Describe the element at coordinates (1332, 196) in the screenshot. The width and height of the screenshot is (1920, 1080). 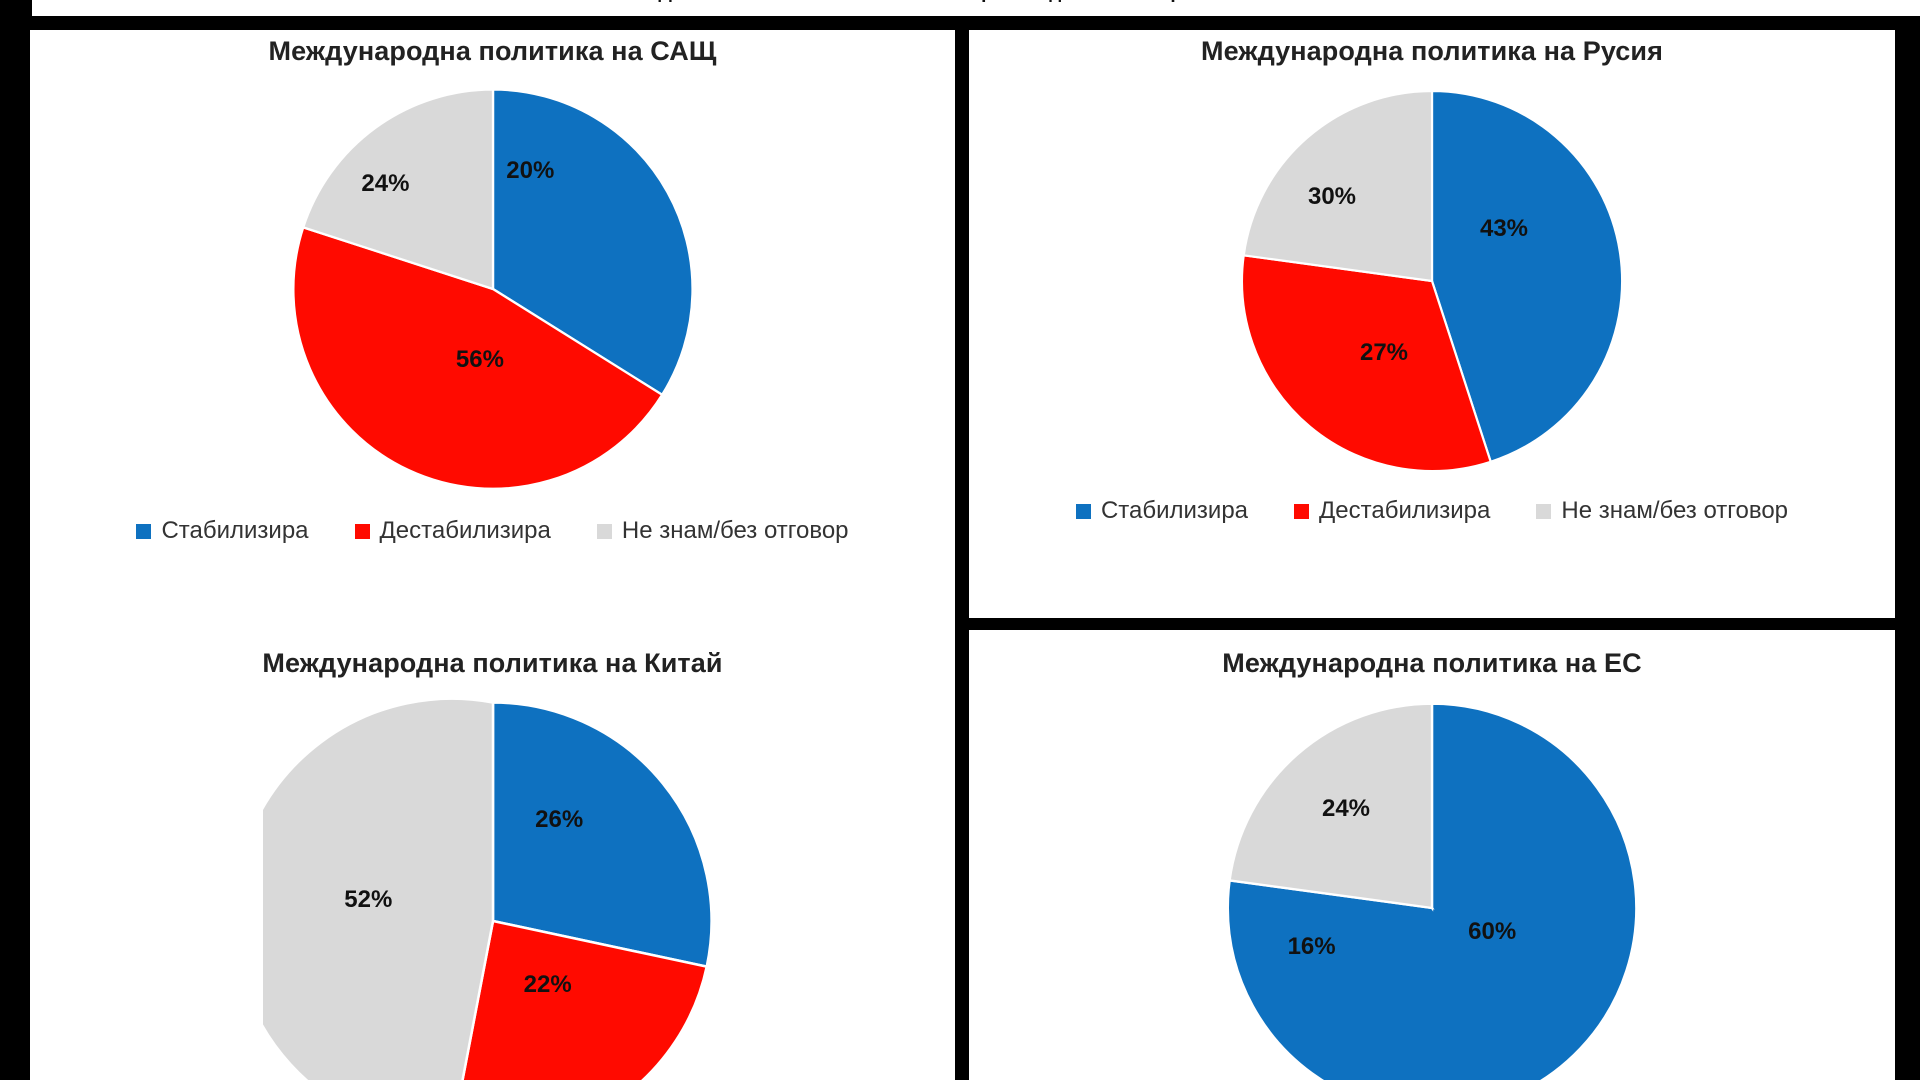
I see `pie-label-ru-no-answer: 30%` at that location.